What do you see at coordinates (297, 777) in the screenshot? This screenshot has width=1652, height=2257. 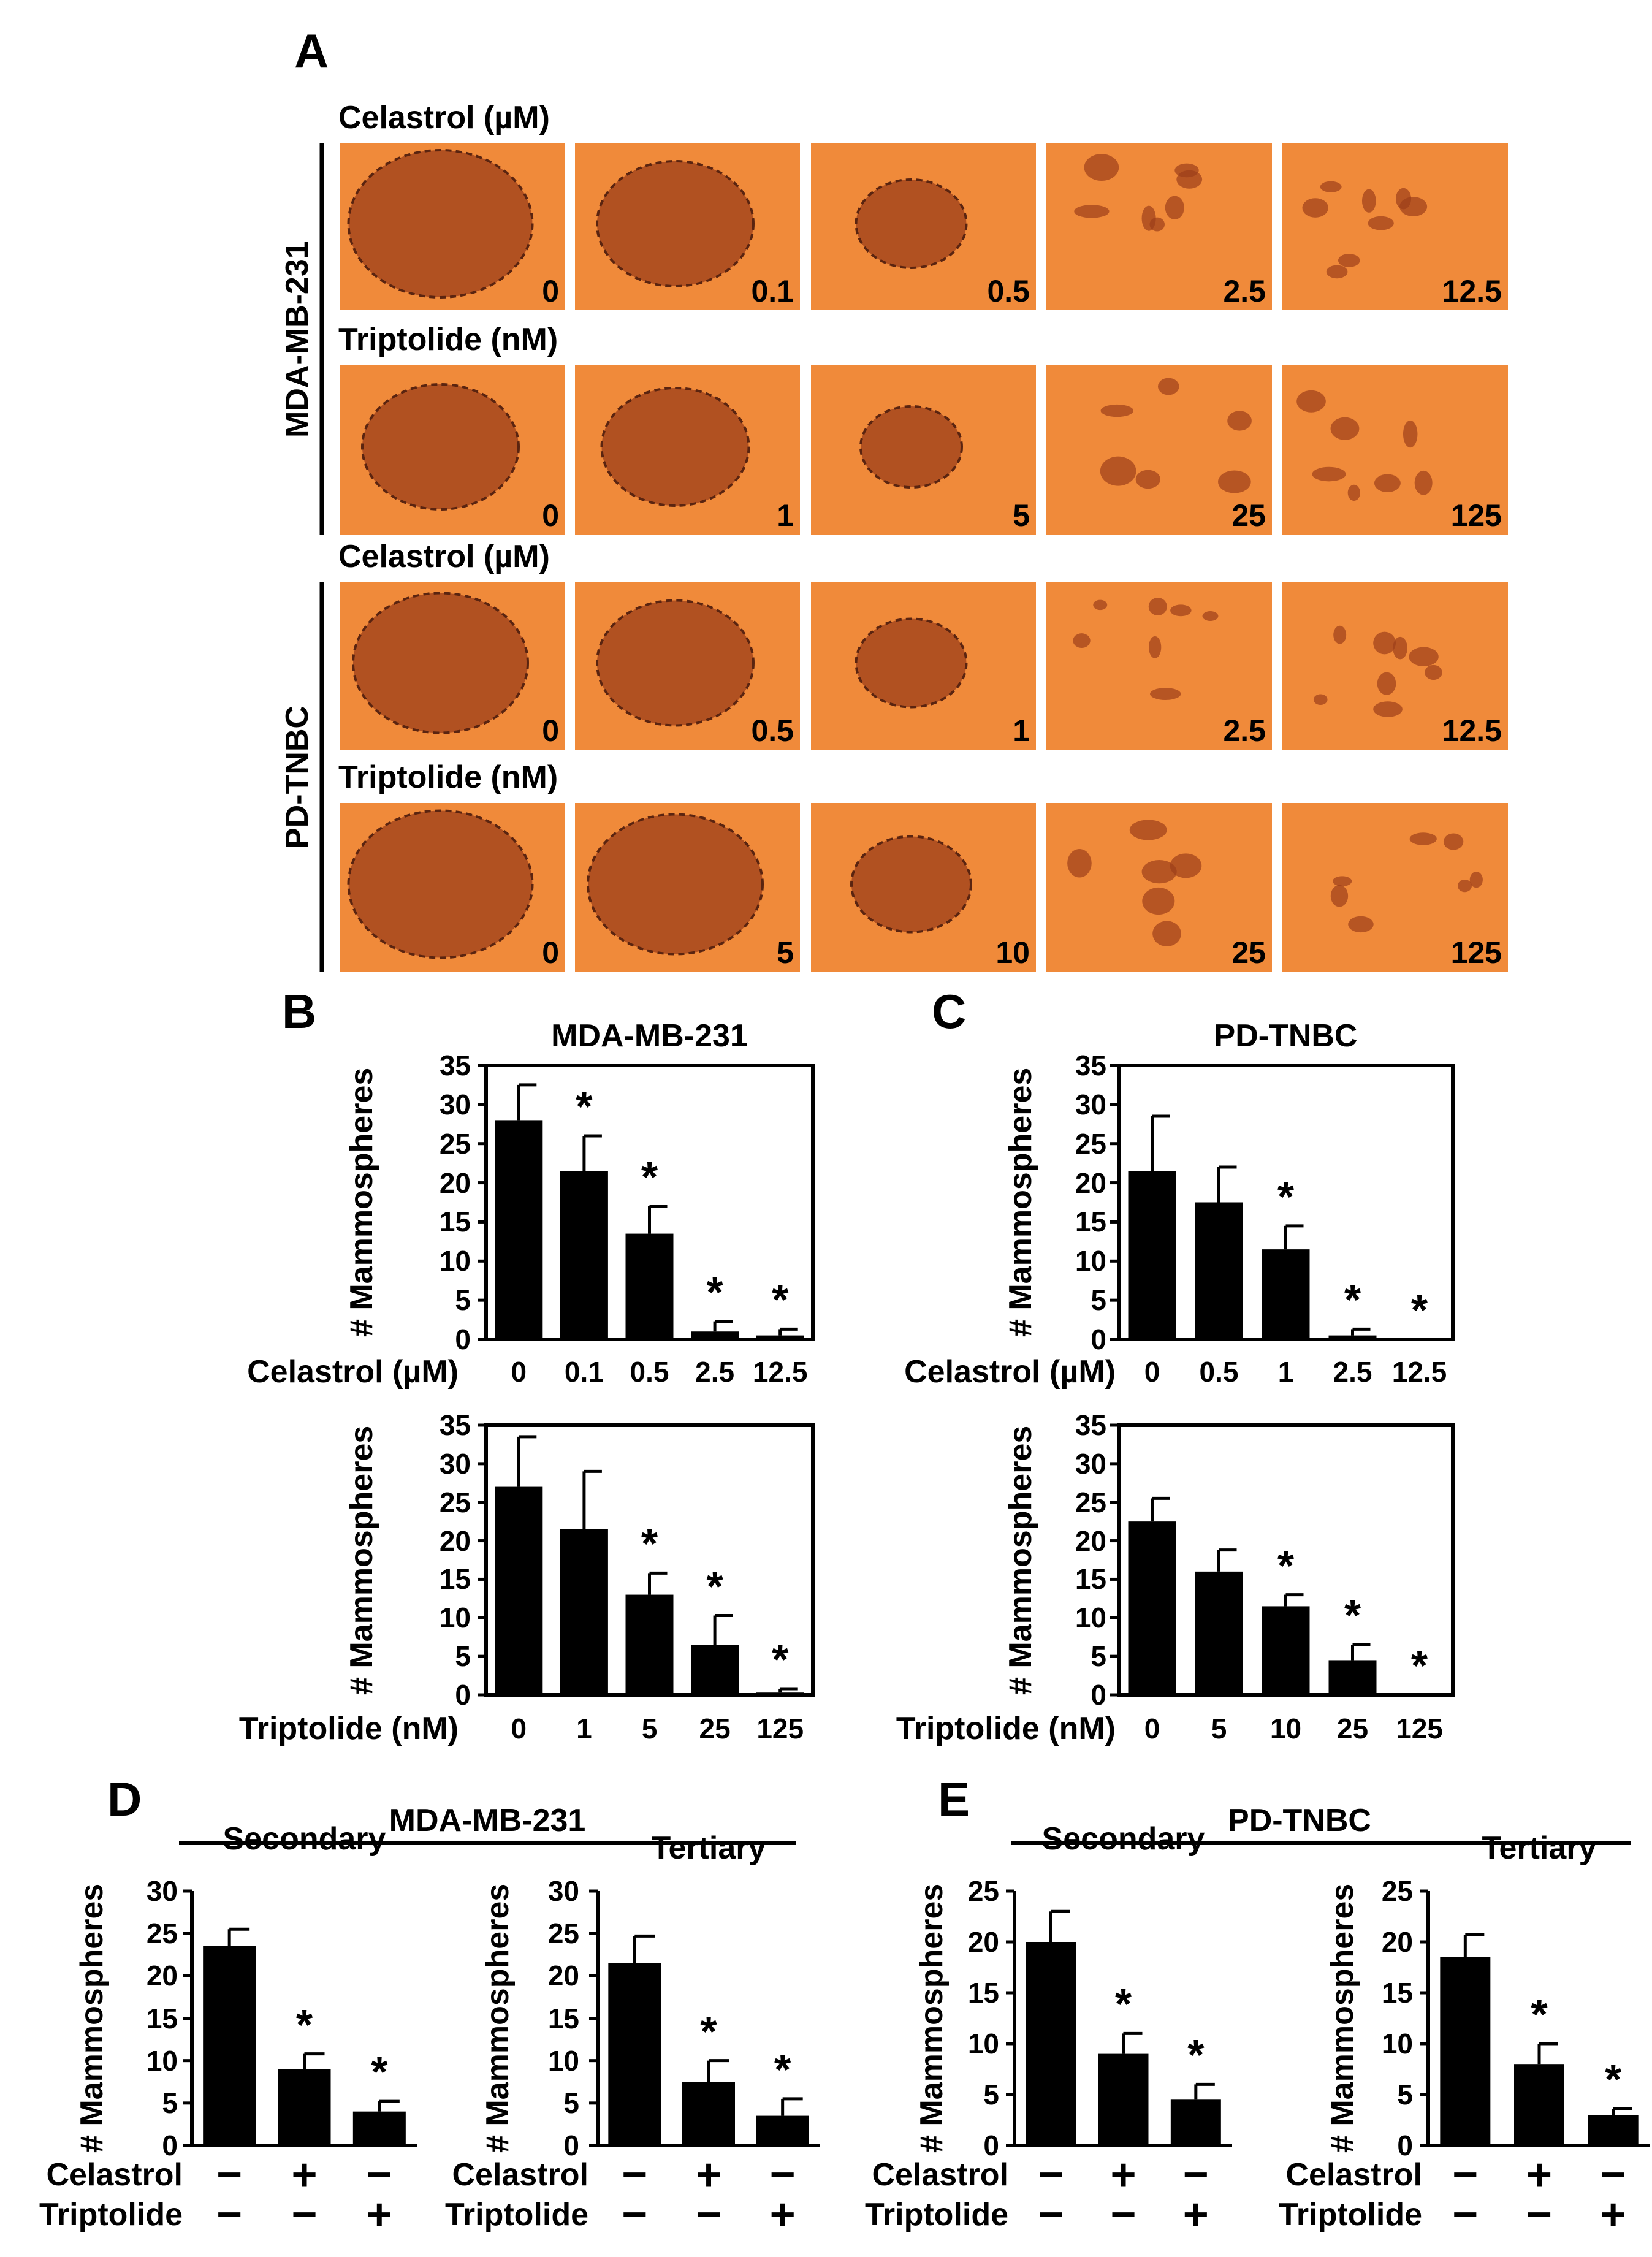 I see `panel-a-cell-line-label: PD-TNBC` at bounding box center [297, 777].